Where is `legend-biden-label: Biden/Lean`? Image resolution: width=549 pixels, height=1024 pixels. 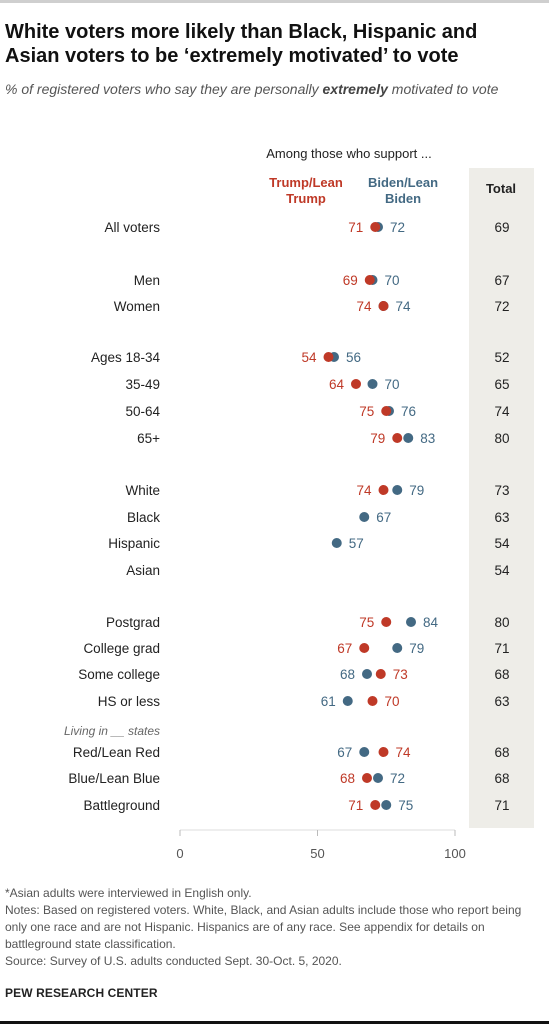 legend-biden-label: Biden/Lean is located at coordinates (403, 182).